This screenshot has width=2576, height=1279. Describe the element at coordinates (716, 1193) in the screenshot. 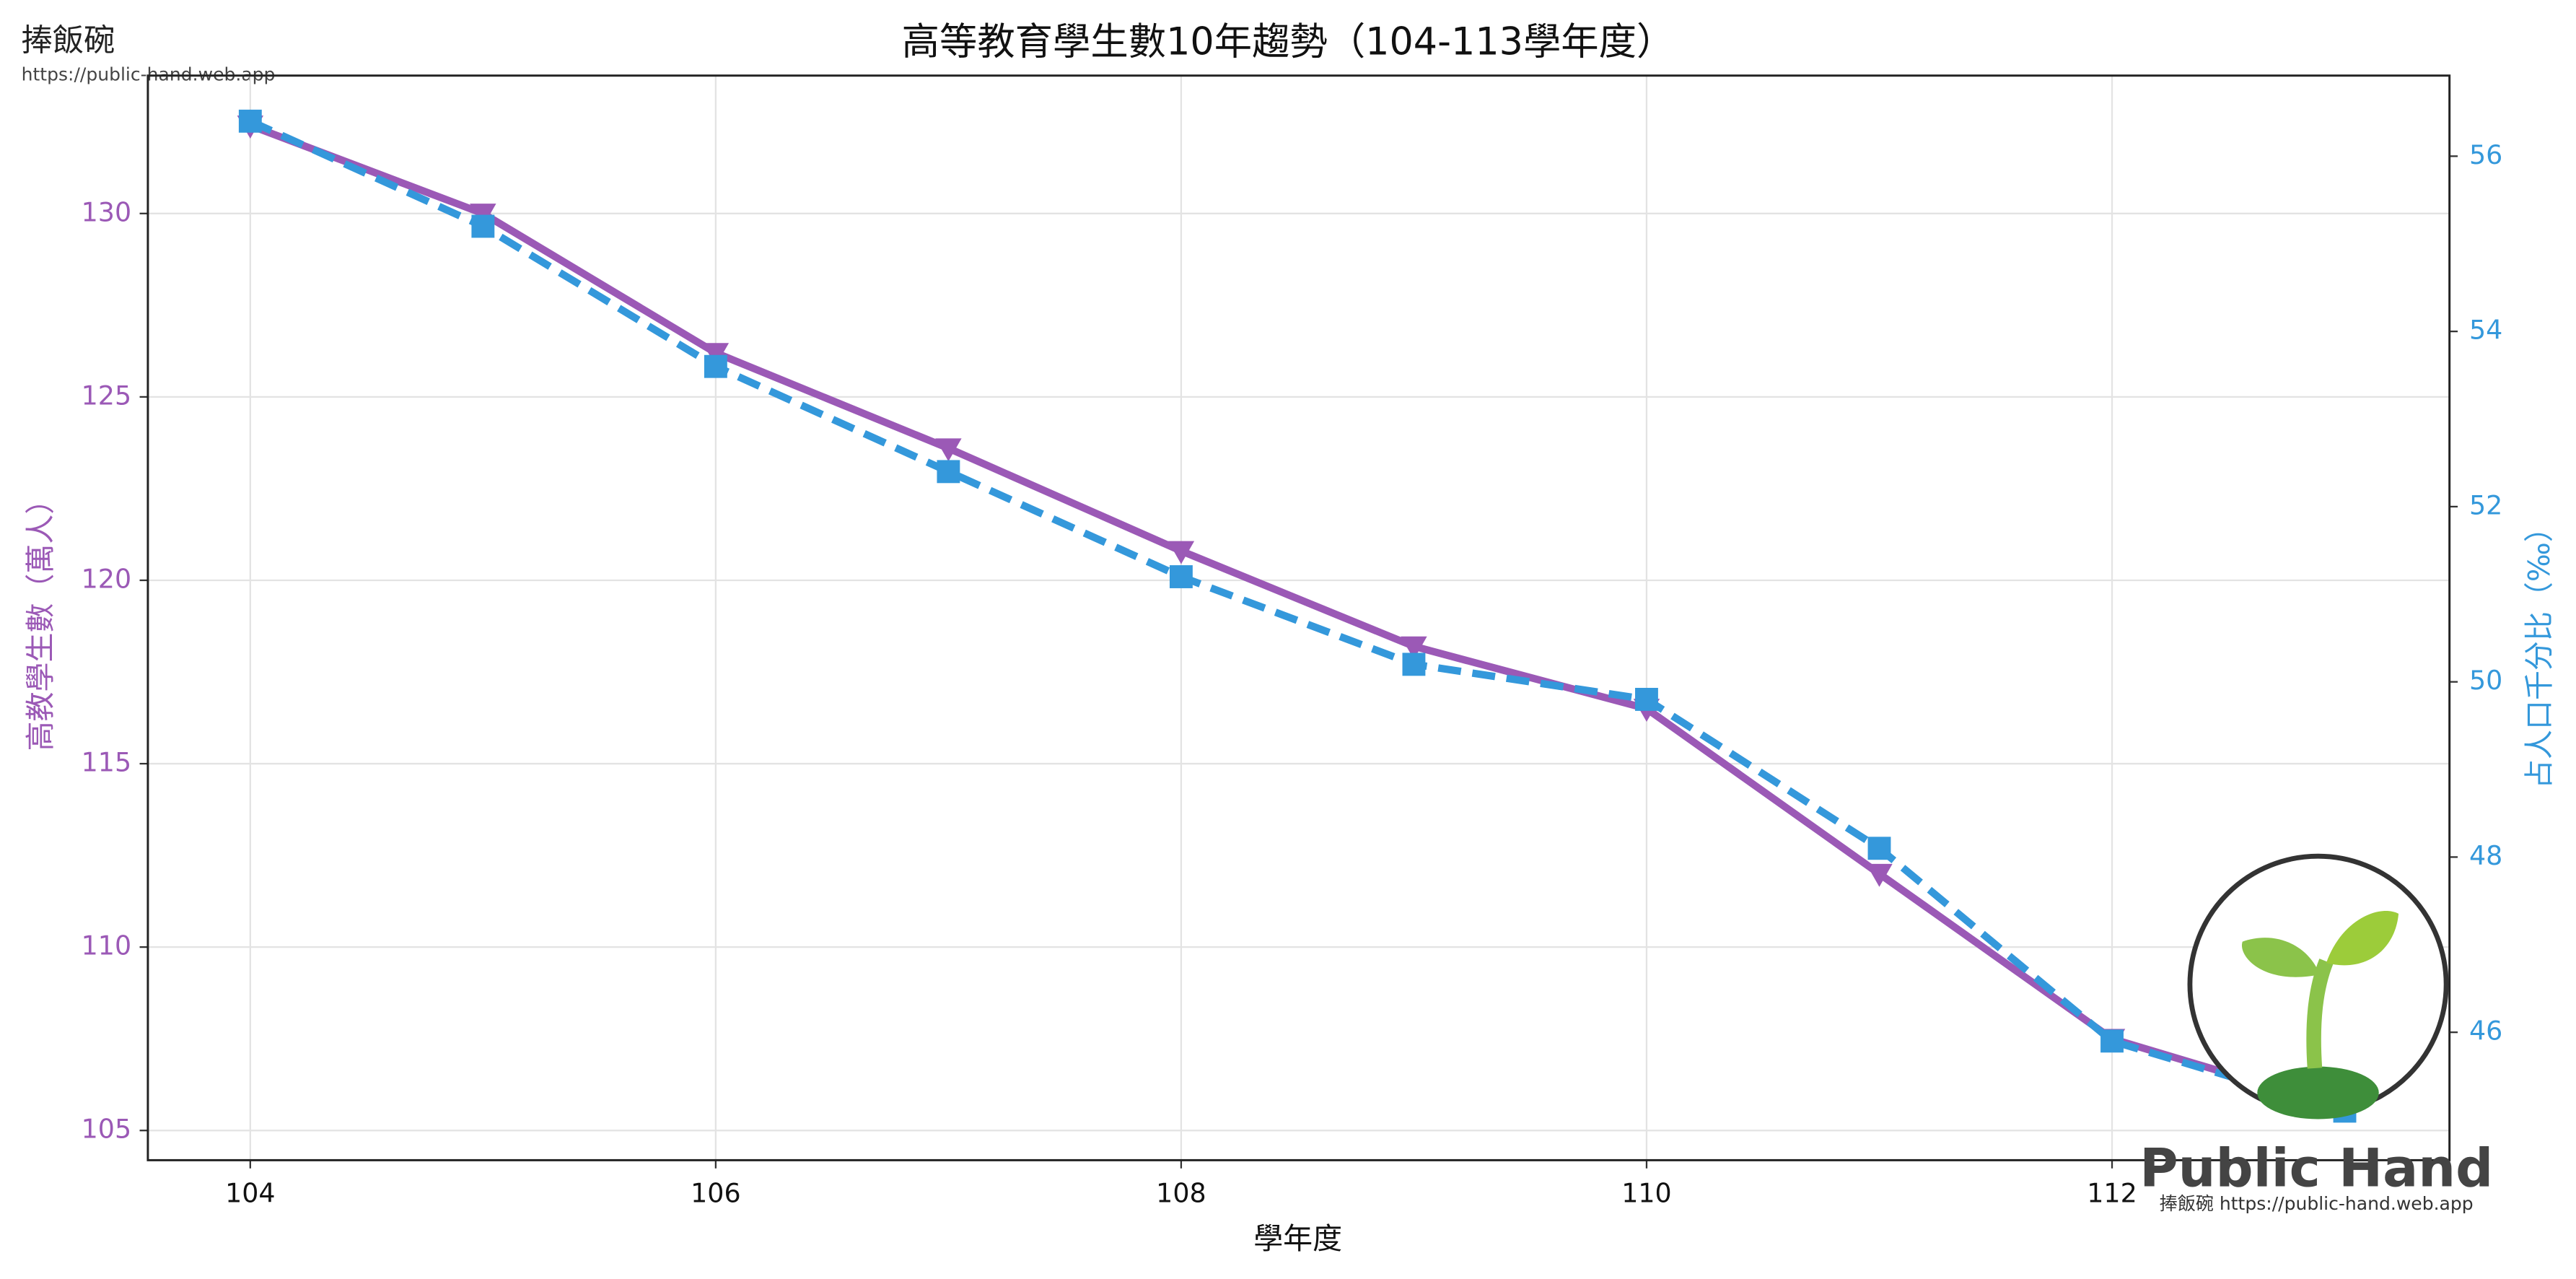

I see `x-tick-label: 106` at that location.